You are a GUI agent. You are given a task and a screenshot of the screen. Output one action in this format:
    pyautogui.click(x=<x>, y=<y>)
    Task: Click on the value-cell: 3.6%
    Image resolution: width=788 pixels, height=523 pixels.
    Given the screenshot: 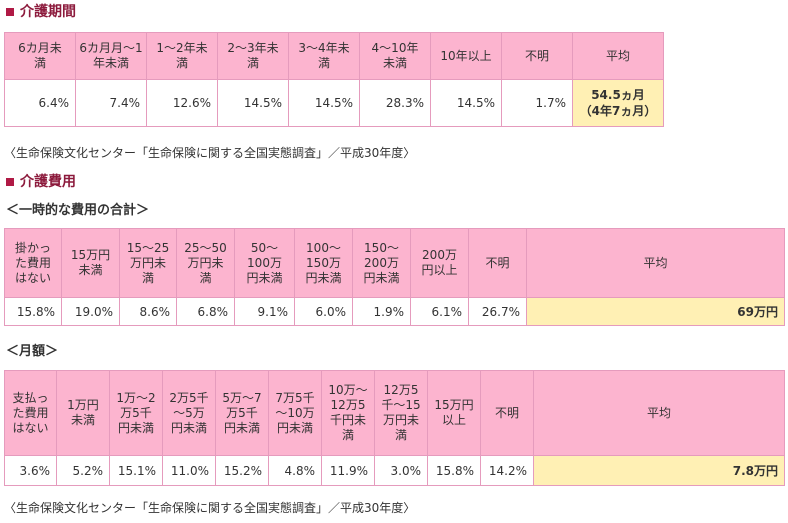 What is the action you would take?
    pyautogui.click(x=30, y=470)
    